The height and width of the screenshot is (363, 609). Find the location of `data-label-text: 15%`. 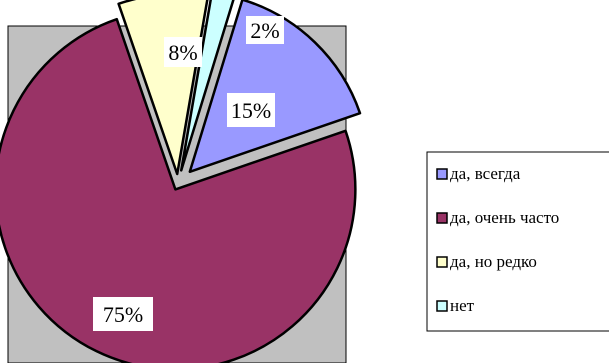

data-label-text: 15% is located at coordinates (251, 110).